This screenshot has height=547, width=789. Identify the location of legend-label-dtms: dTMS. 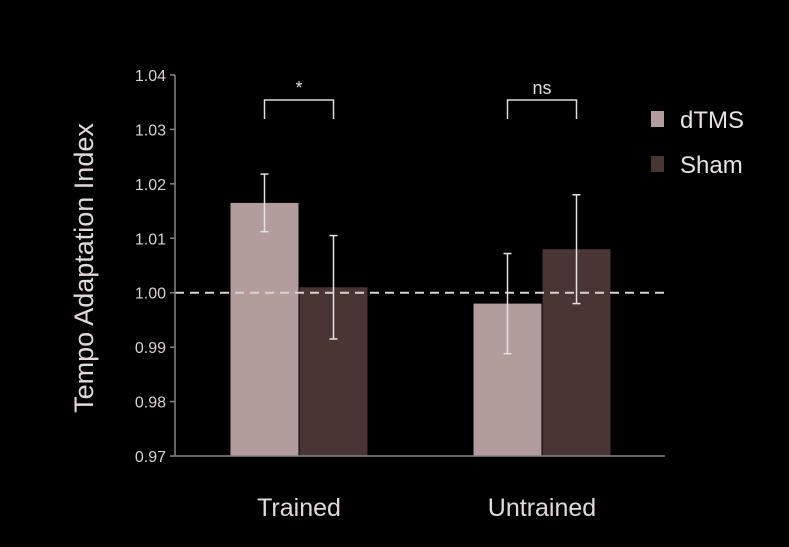
(712, 120).